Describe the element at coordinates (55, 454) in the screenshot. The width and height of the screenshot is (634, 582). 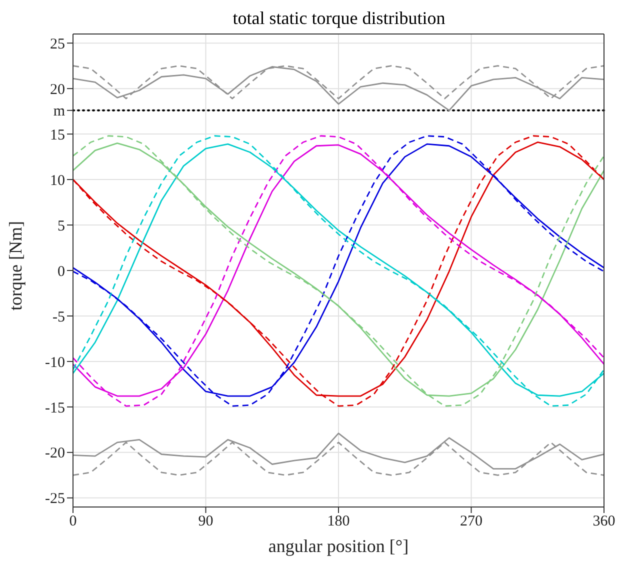
I see `y-tick-label: -20` at that location.